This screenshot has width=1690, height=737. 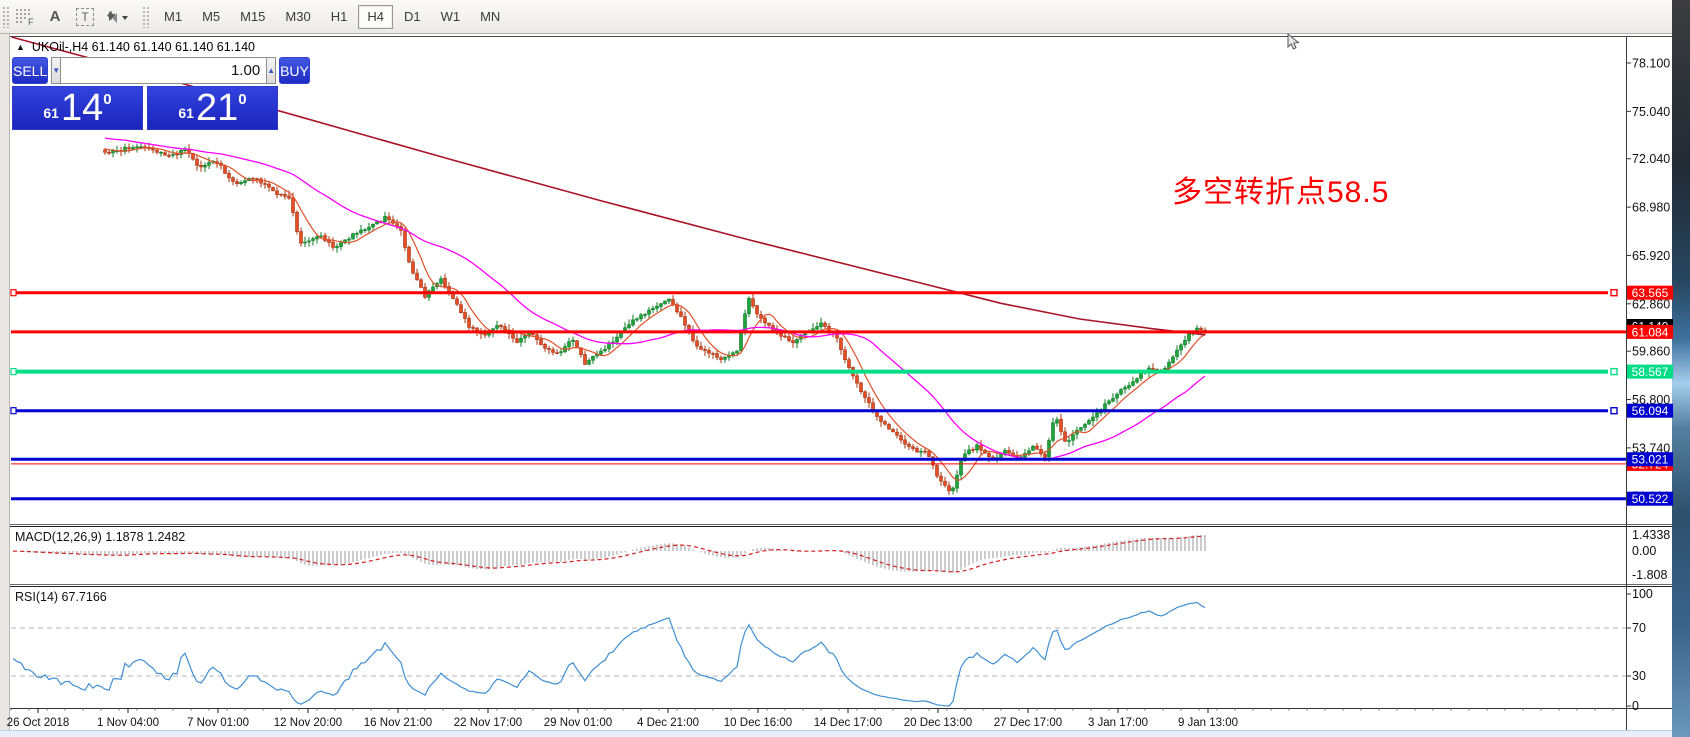 I want to click on macd-pane, so click(x=609, y=554).